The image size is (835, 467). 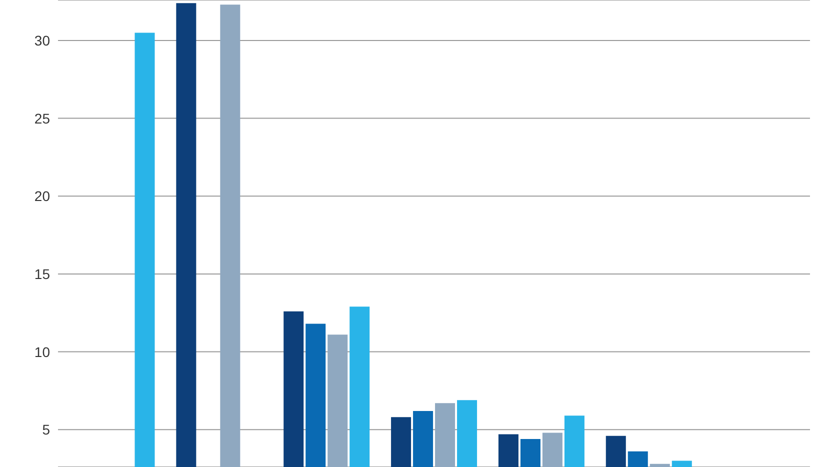 I want to click on y-tick-label: 30, so click(x=42, y=40).